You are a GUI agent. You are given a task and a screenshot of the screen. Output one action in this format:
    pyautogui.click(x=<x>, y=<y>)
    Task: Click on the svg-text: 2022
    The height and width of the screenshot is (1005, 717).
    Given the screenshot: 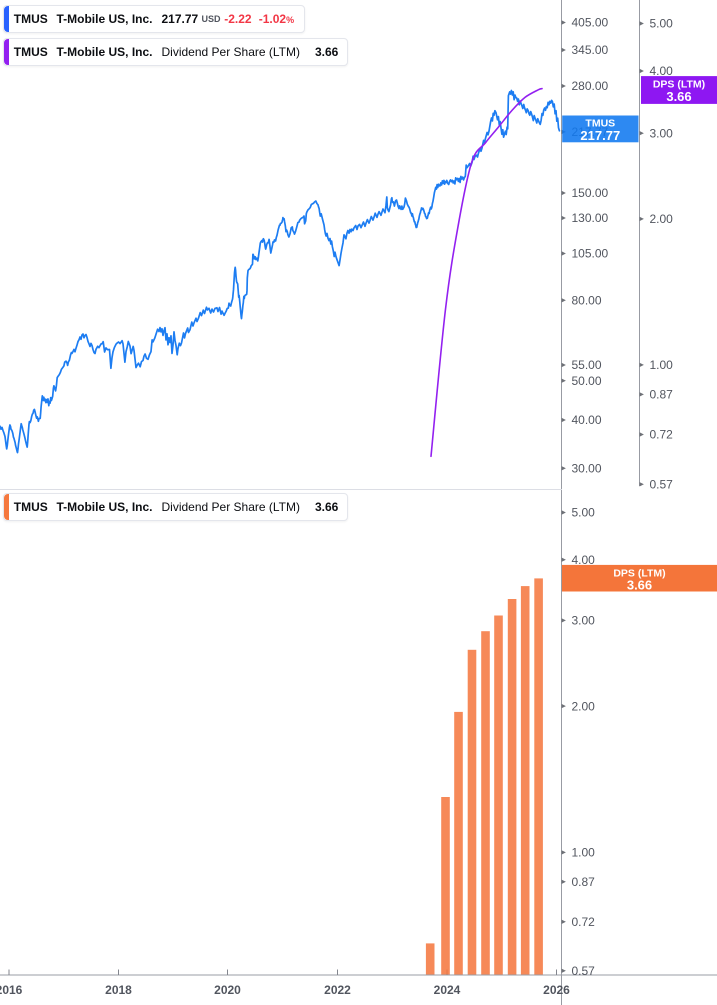 What is the action you would take?
    pyautogui.click(x=337, y=990)
    